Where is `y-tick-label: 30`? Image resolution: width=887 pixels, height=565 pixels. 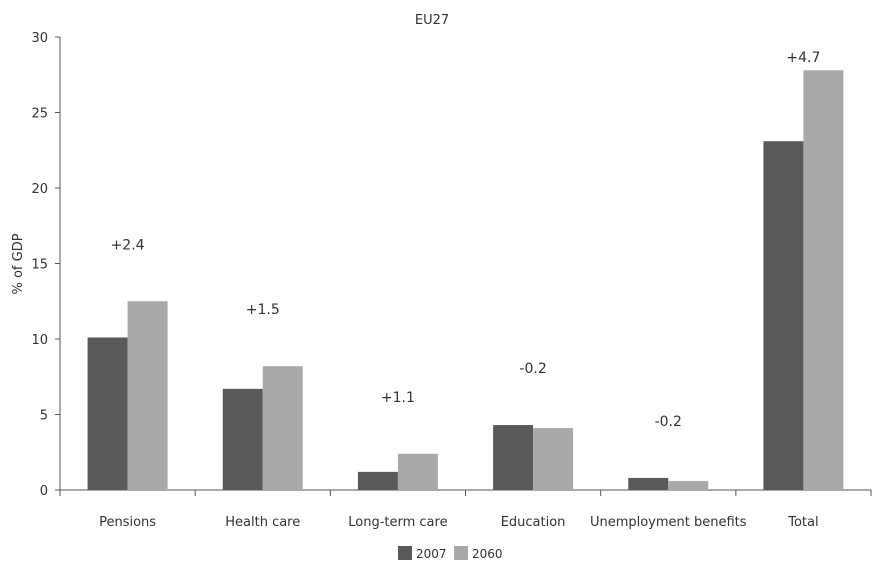
y-tick-label: 30 is located at coordinates (39, 38).